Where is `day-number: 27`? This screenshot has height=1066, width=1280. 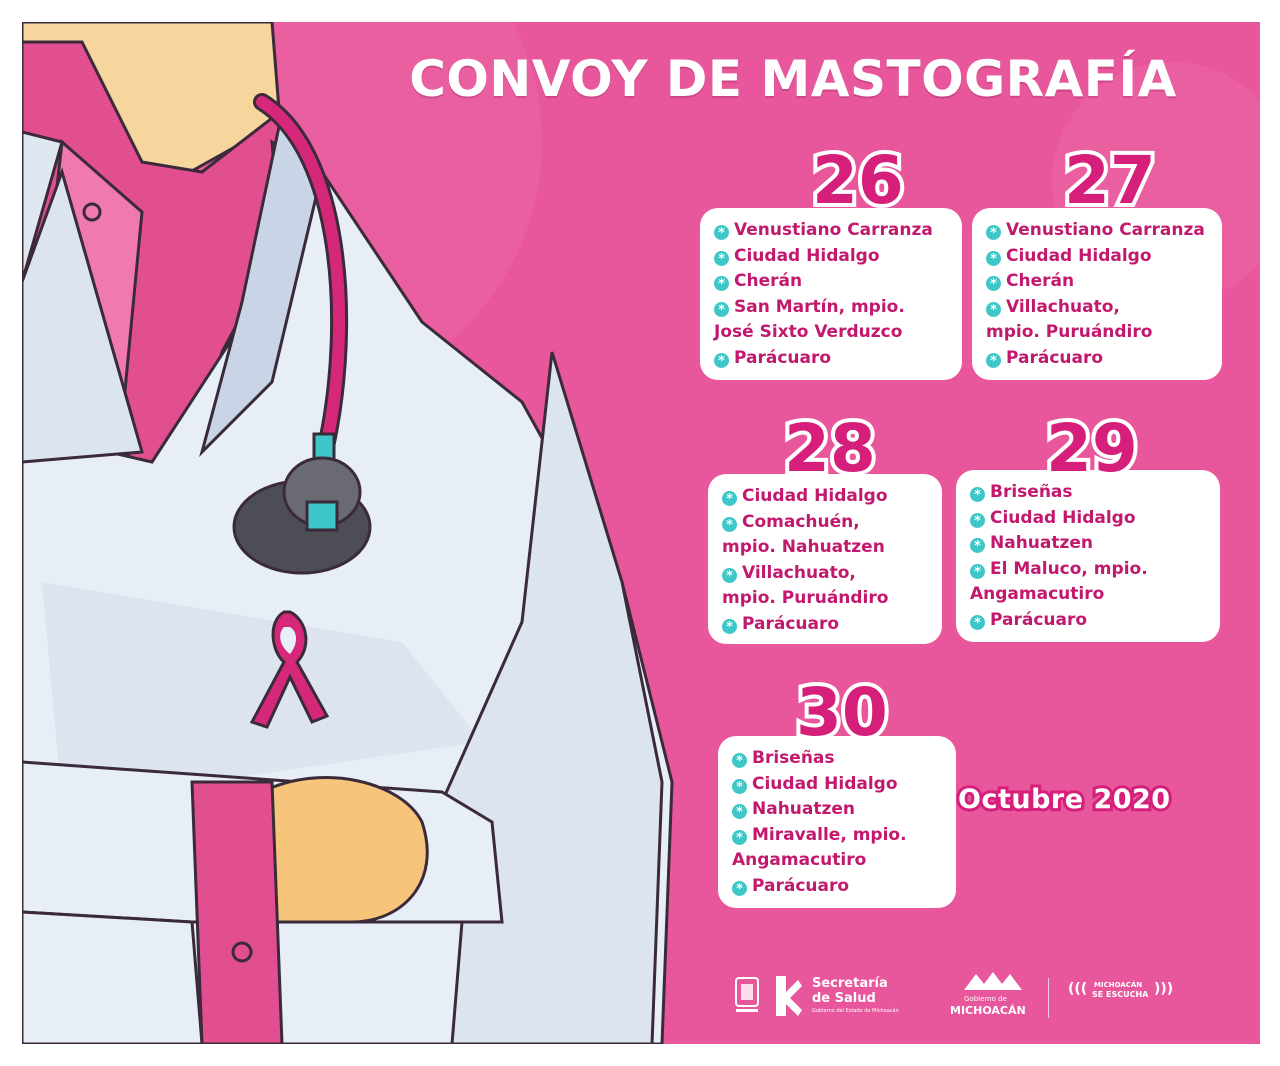
day-number: 27 is located at coordinates (1110, 180).